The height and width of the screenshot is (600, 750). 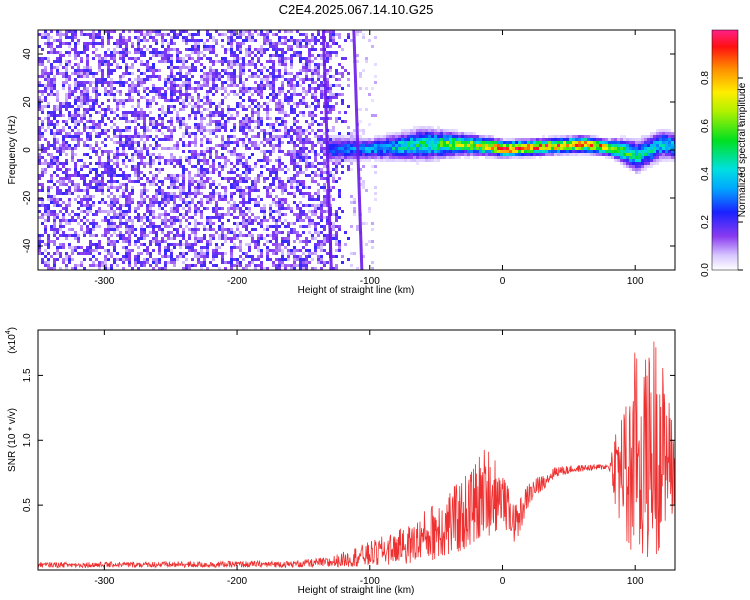 I want to click on y-tick-label: -20, so click(x=27, y=197).